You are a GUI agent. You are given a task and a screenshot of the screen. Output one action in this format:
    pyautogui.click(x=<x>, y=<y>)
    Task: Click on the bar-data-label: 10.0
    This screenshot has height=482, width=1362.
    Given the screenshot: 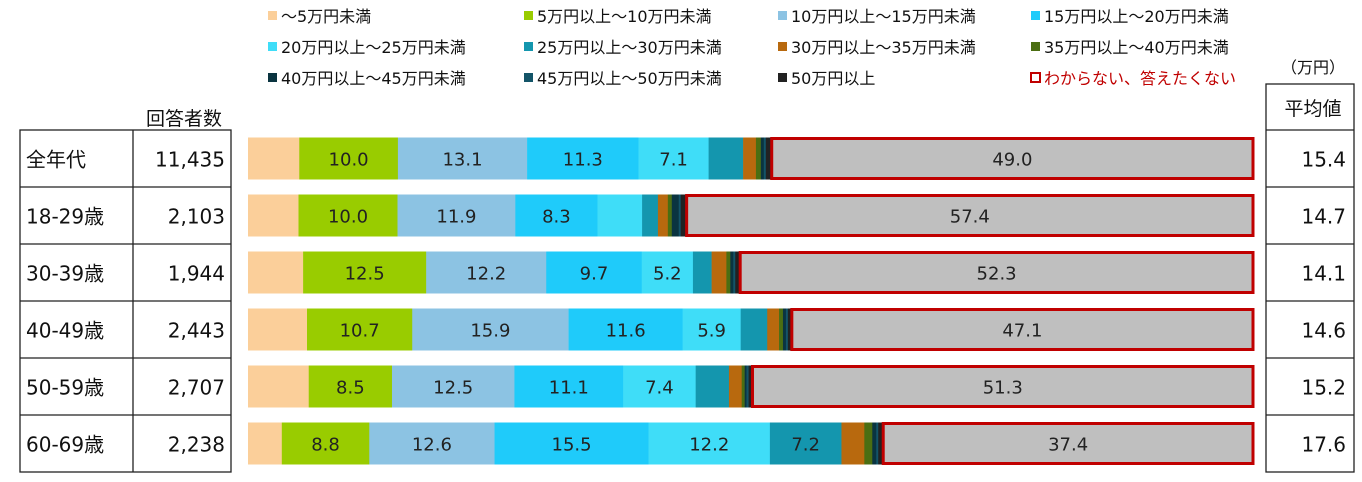 What is the action you would take?
    pyautogui.click(x=348, y=217)
    